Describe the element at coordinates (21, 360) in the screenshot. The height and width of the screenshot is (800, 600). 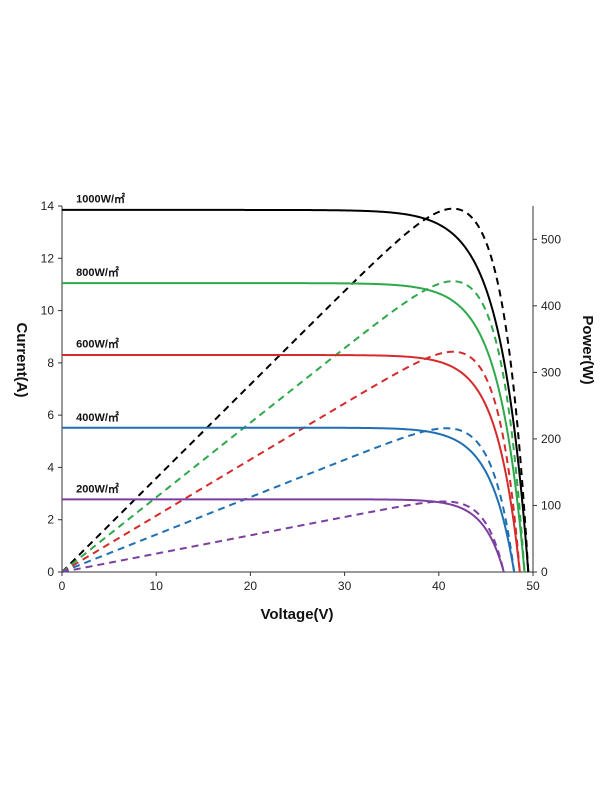
I see `y-left-axis-title: Current(A)` at that location.